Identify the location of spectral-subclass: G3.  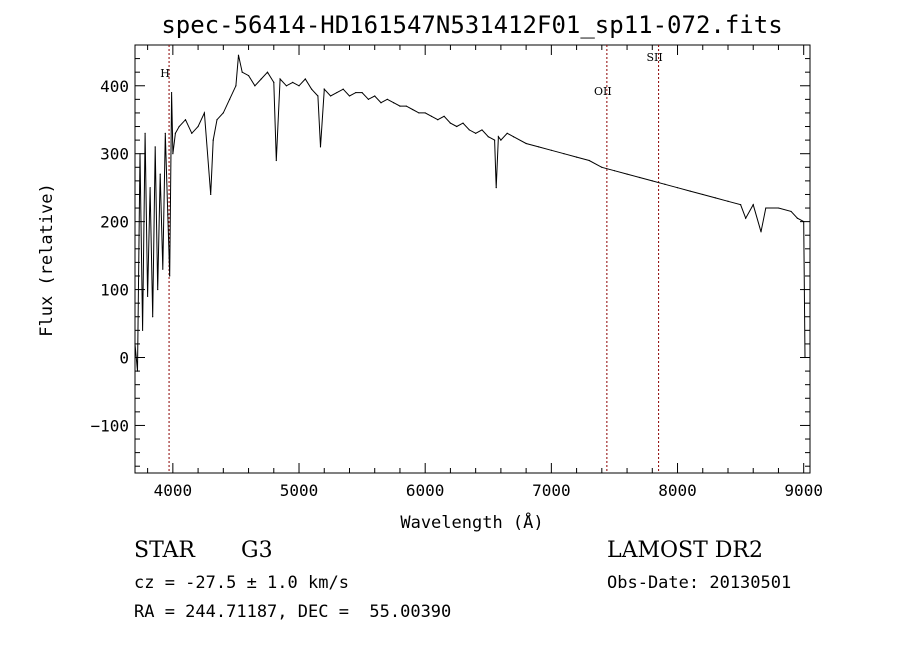
(257, 550).